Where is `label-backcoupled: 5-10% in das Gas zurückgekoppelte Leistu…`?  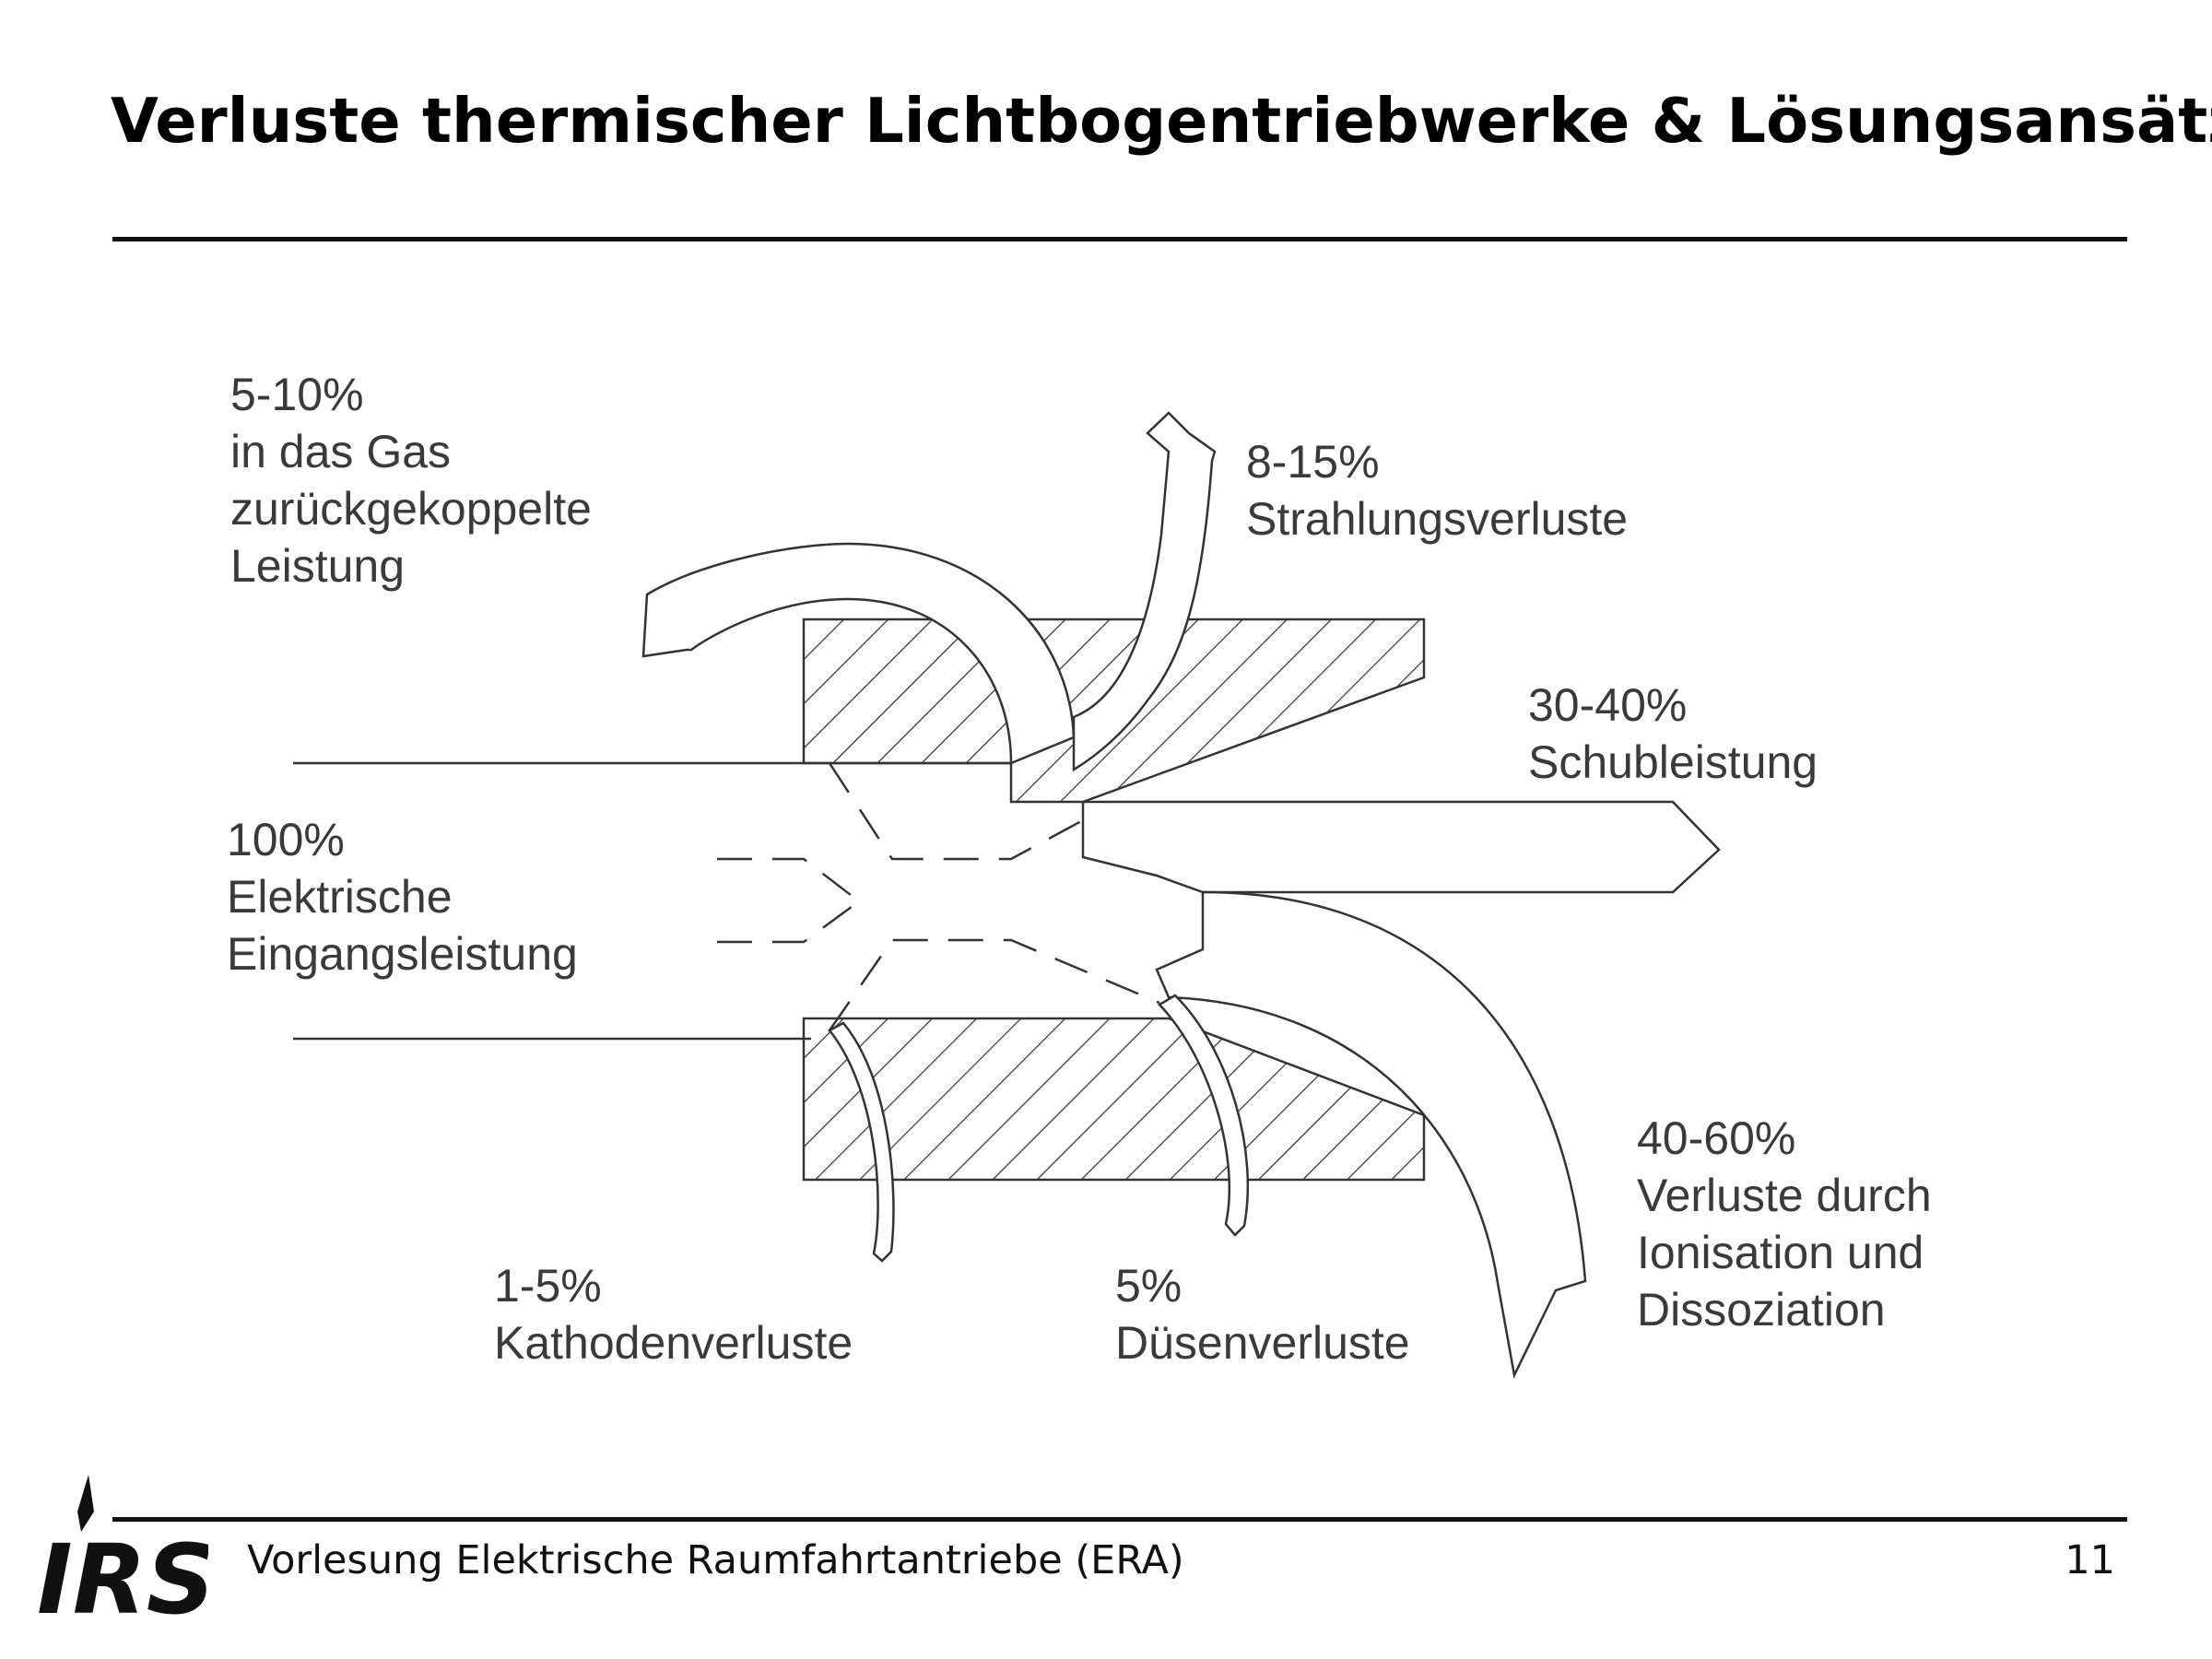 label-backcoupled: 5-10% in das Gas zurückgekoppelte Leistu… is located at coordinates (411, 480).